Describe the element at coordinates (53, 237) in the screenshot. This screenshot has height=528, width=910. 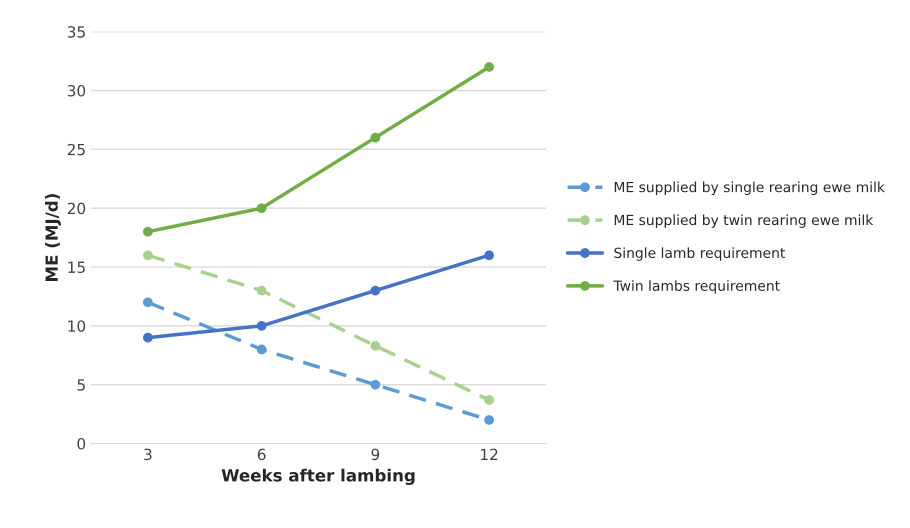
I see `y-axis-title: ME (MJ/d)` at that location.